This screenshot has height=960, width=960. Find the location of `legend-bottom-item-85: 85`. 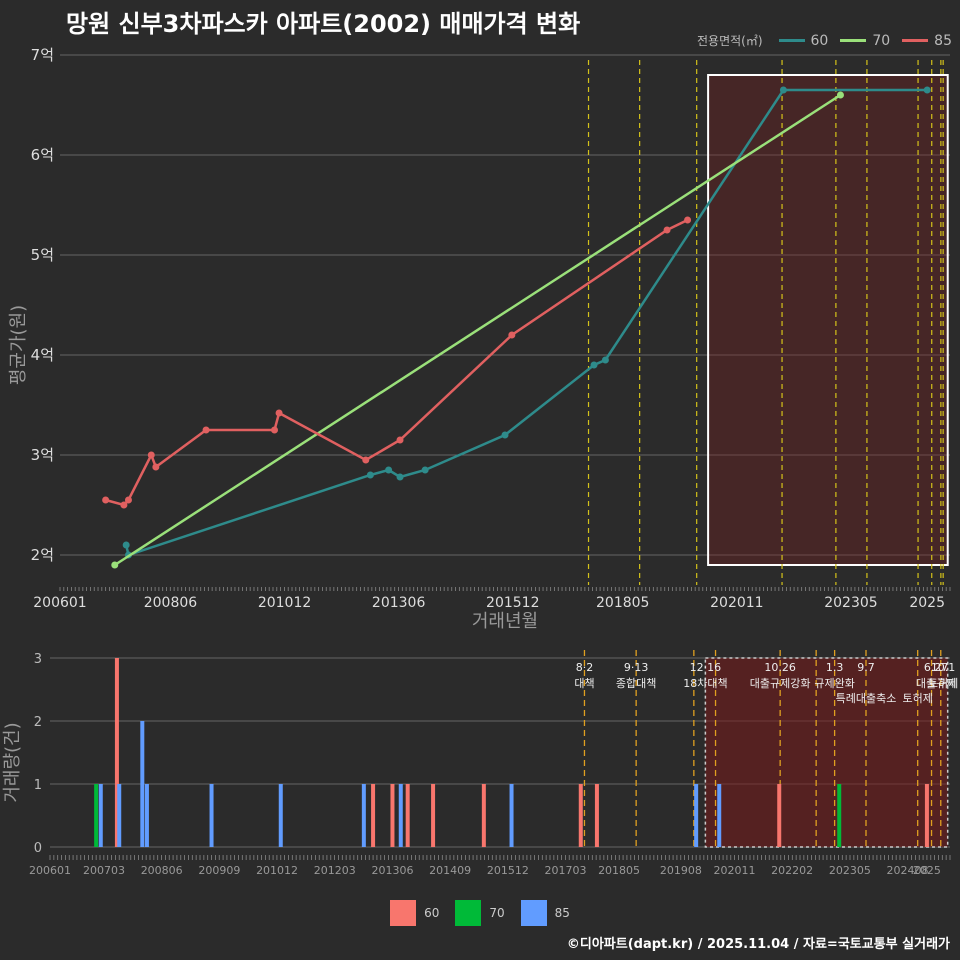

legend-bottom-item-85: 85 is located at coordinates (545, 913).